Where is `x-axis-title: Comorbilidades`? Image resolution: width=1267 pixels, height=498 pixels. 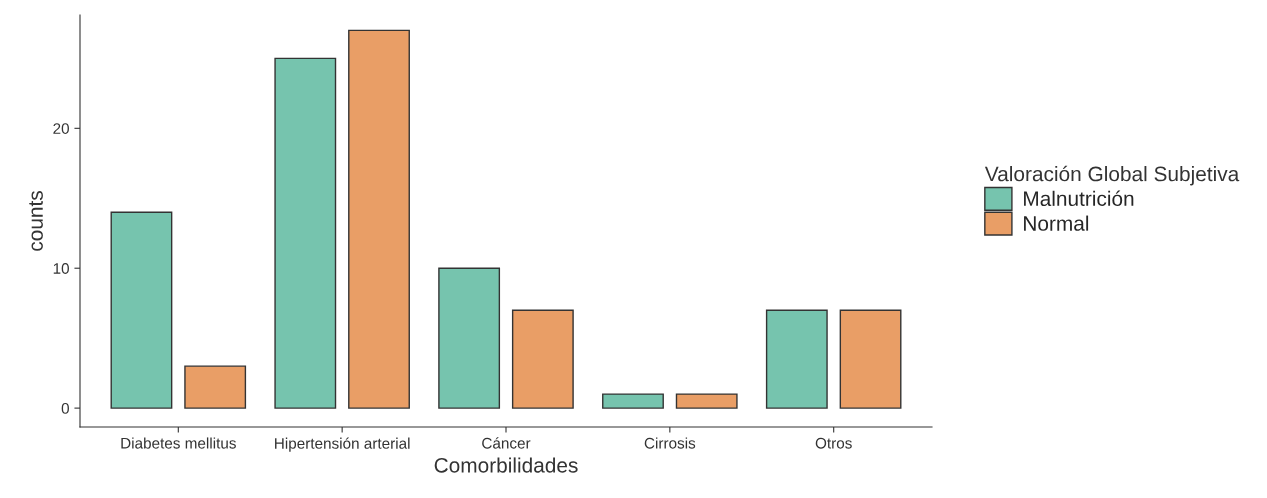 x-axis-title: Comorbilidades is located at coordinates (506, 465).